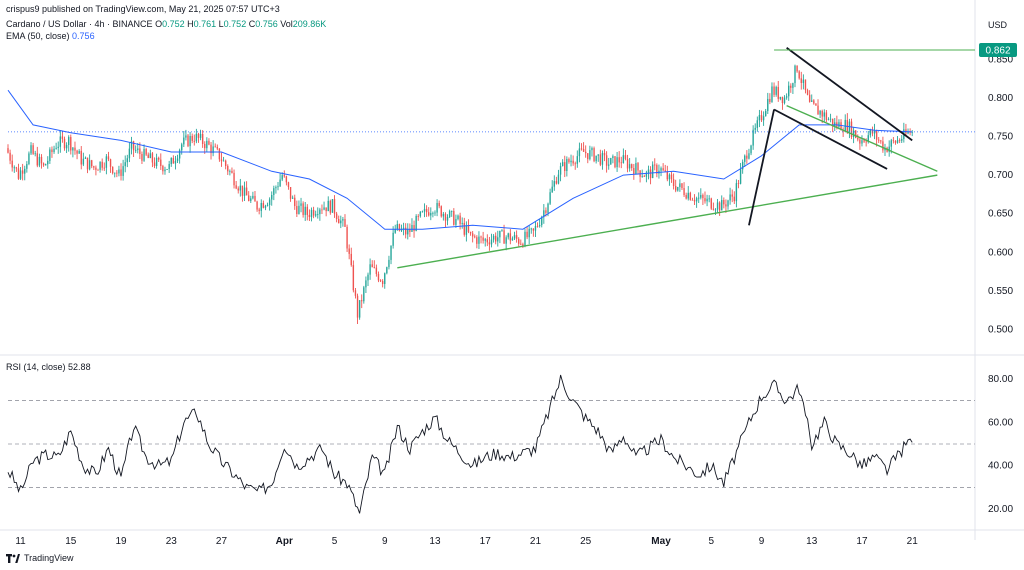 This screenshot has height=570, width=1024. What do you see at coordinates (121, 541) in the screenshot?
I see `x-tick-label: 19` at bounding box center [121, 541].